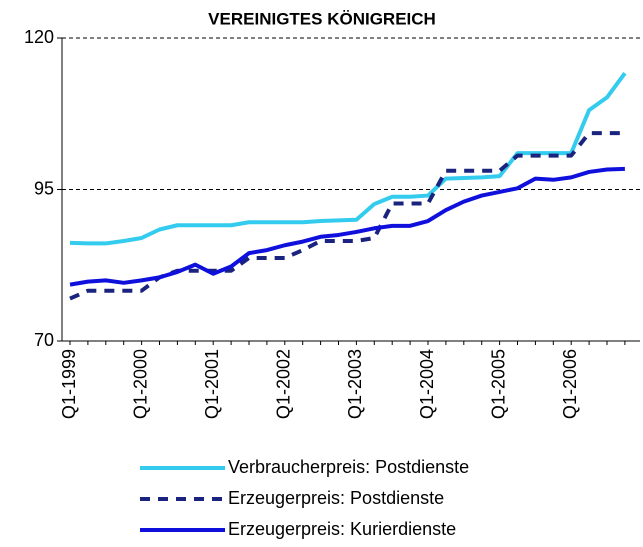 The image size is (643, 547). Describe the element at coordinates (140, 384) in the screenshot. I see `x-tick-label: Q1-2000` at that location.